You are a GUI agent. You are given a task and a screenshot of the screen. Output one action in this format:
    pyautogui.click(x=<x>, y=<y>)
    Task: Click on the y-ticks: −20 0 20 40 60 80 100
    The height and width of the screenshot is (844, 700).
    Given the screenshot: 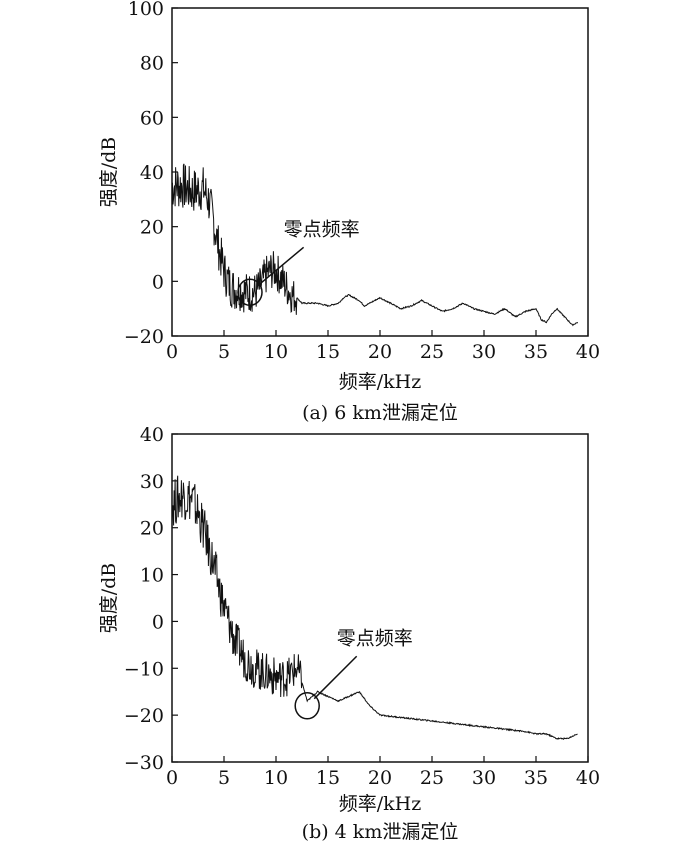 What is the action you would take?
    pyautogui.click(x=151, y=174)
    